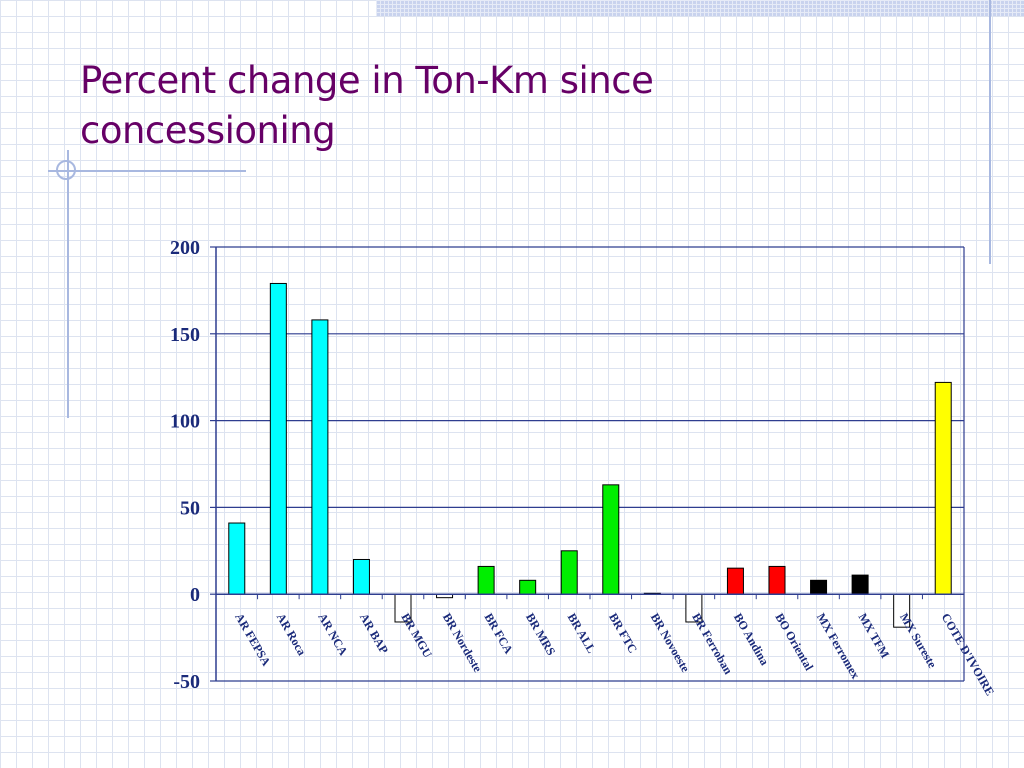 The width and height of the screenshot is (1024, 768). Describe the element at coordinates (367, 80) in the screenshot. I see `slide-title-line-1: Percent change in Ton-Km since` at that location.